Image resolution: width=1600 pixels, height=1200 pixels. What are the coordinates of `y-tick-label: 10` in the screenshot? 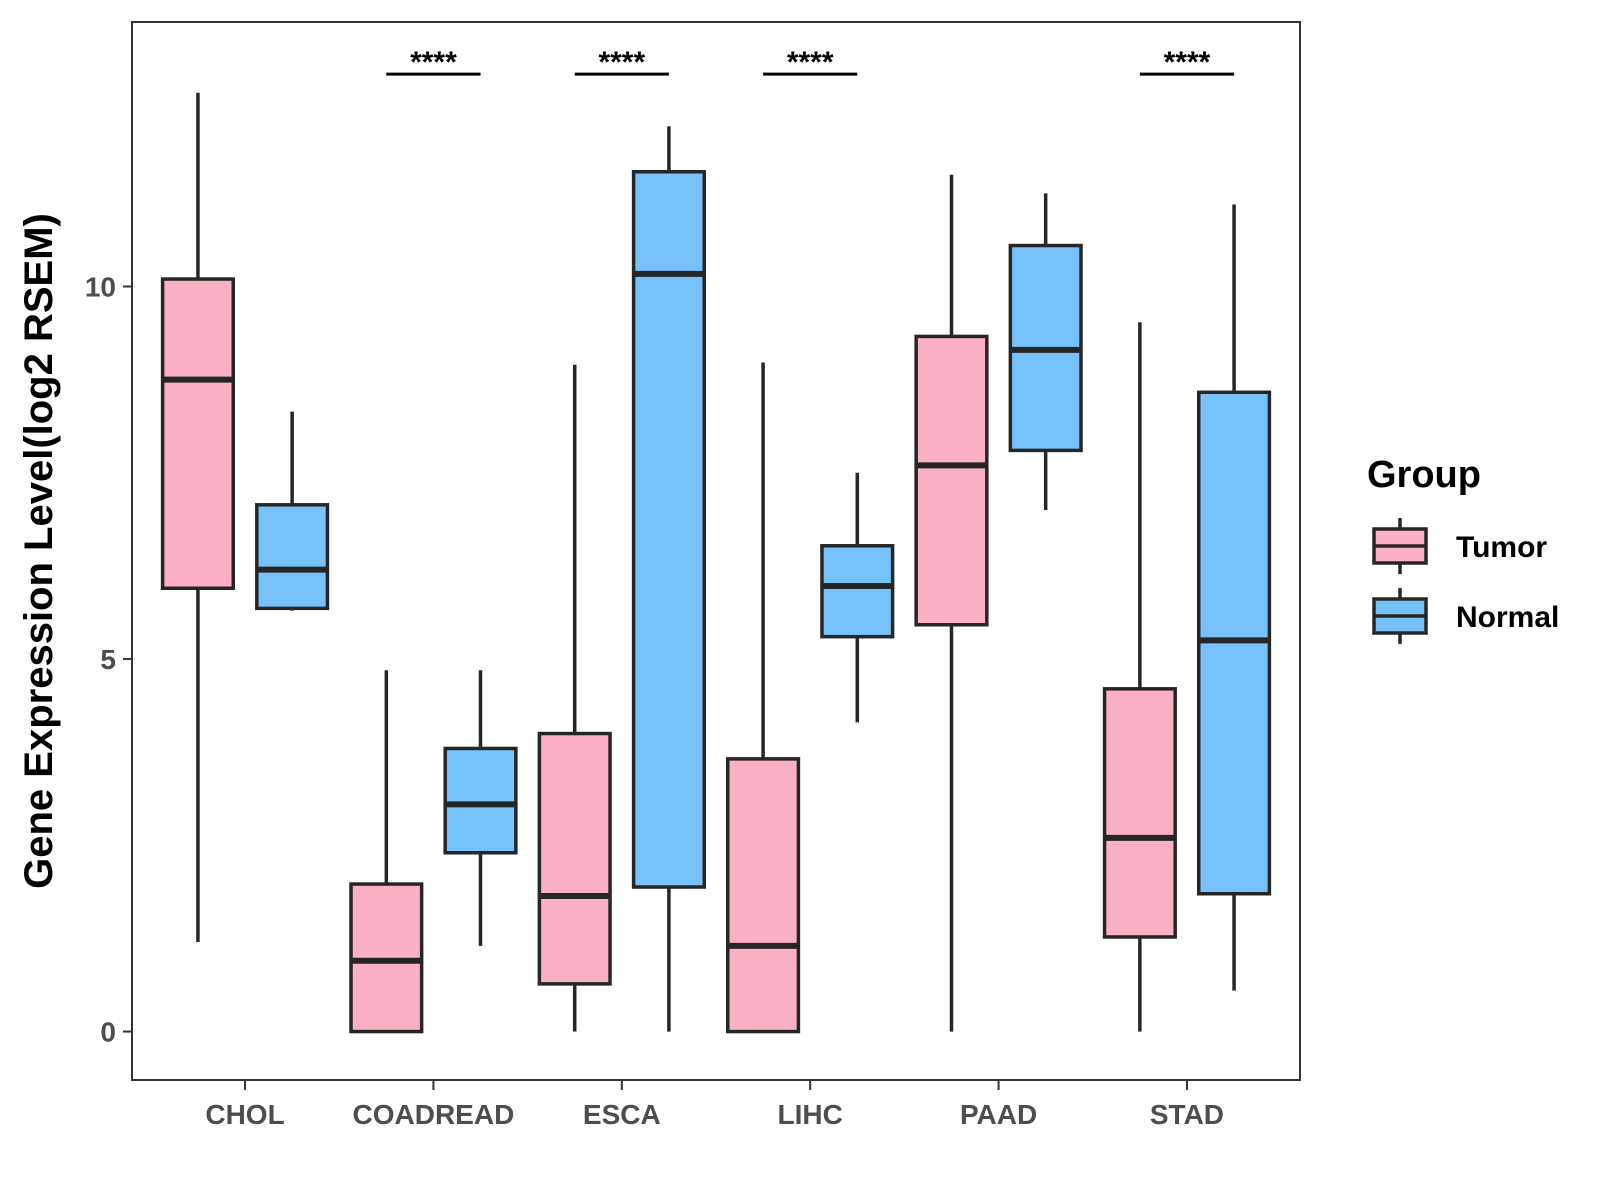 It's located at (100, 287).